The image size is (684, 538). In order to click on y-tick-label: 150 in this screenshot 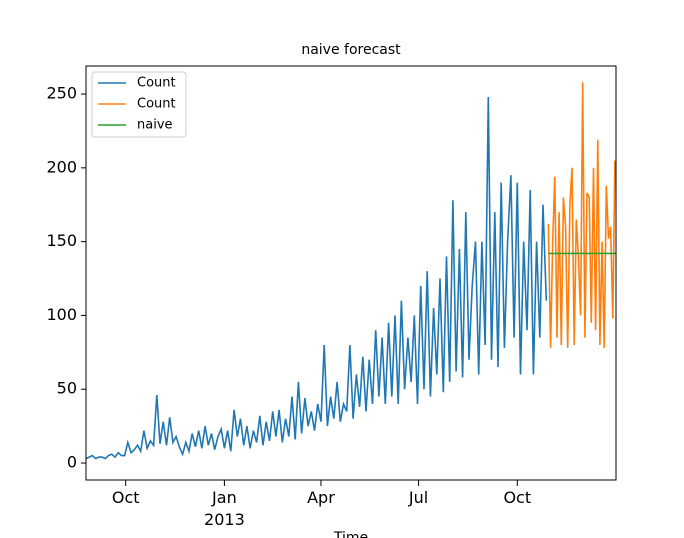, I will do `click(61, 240)`.